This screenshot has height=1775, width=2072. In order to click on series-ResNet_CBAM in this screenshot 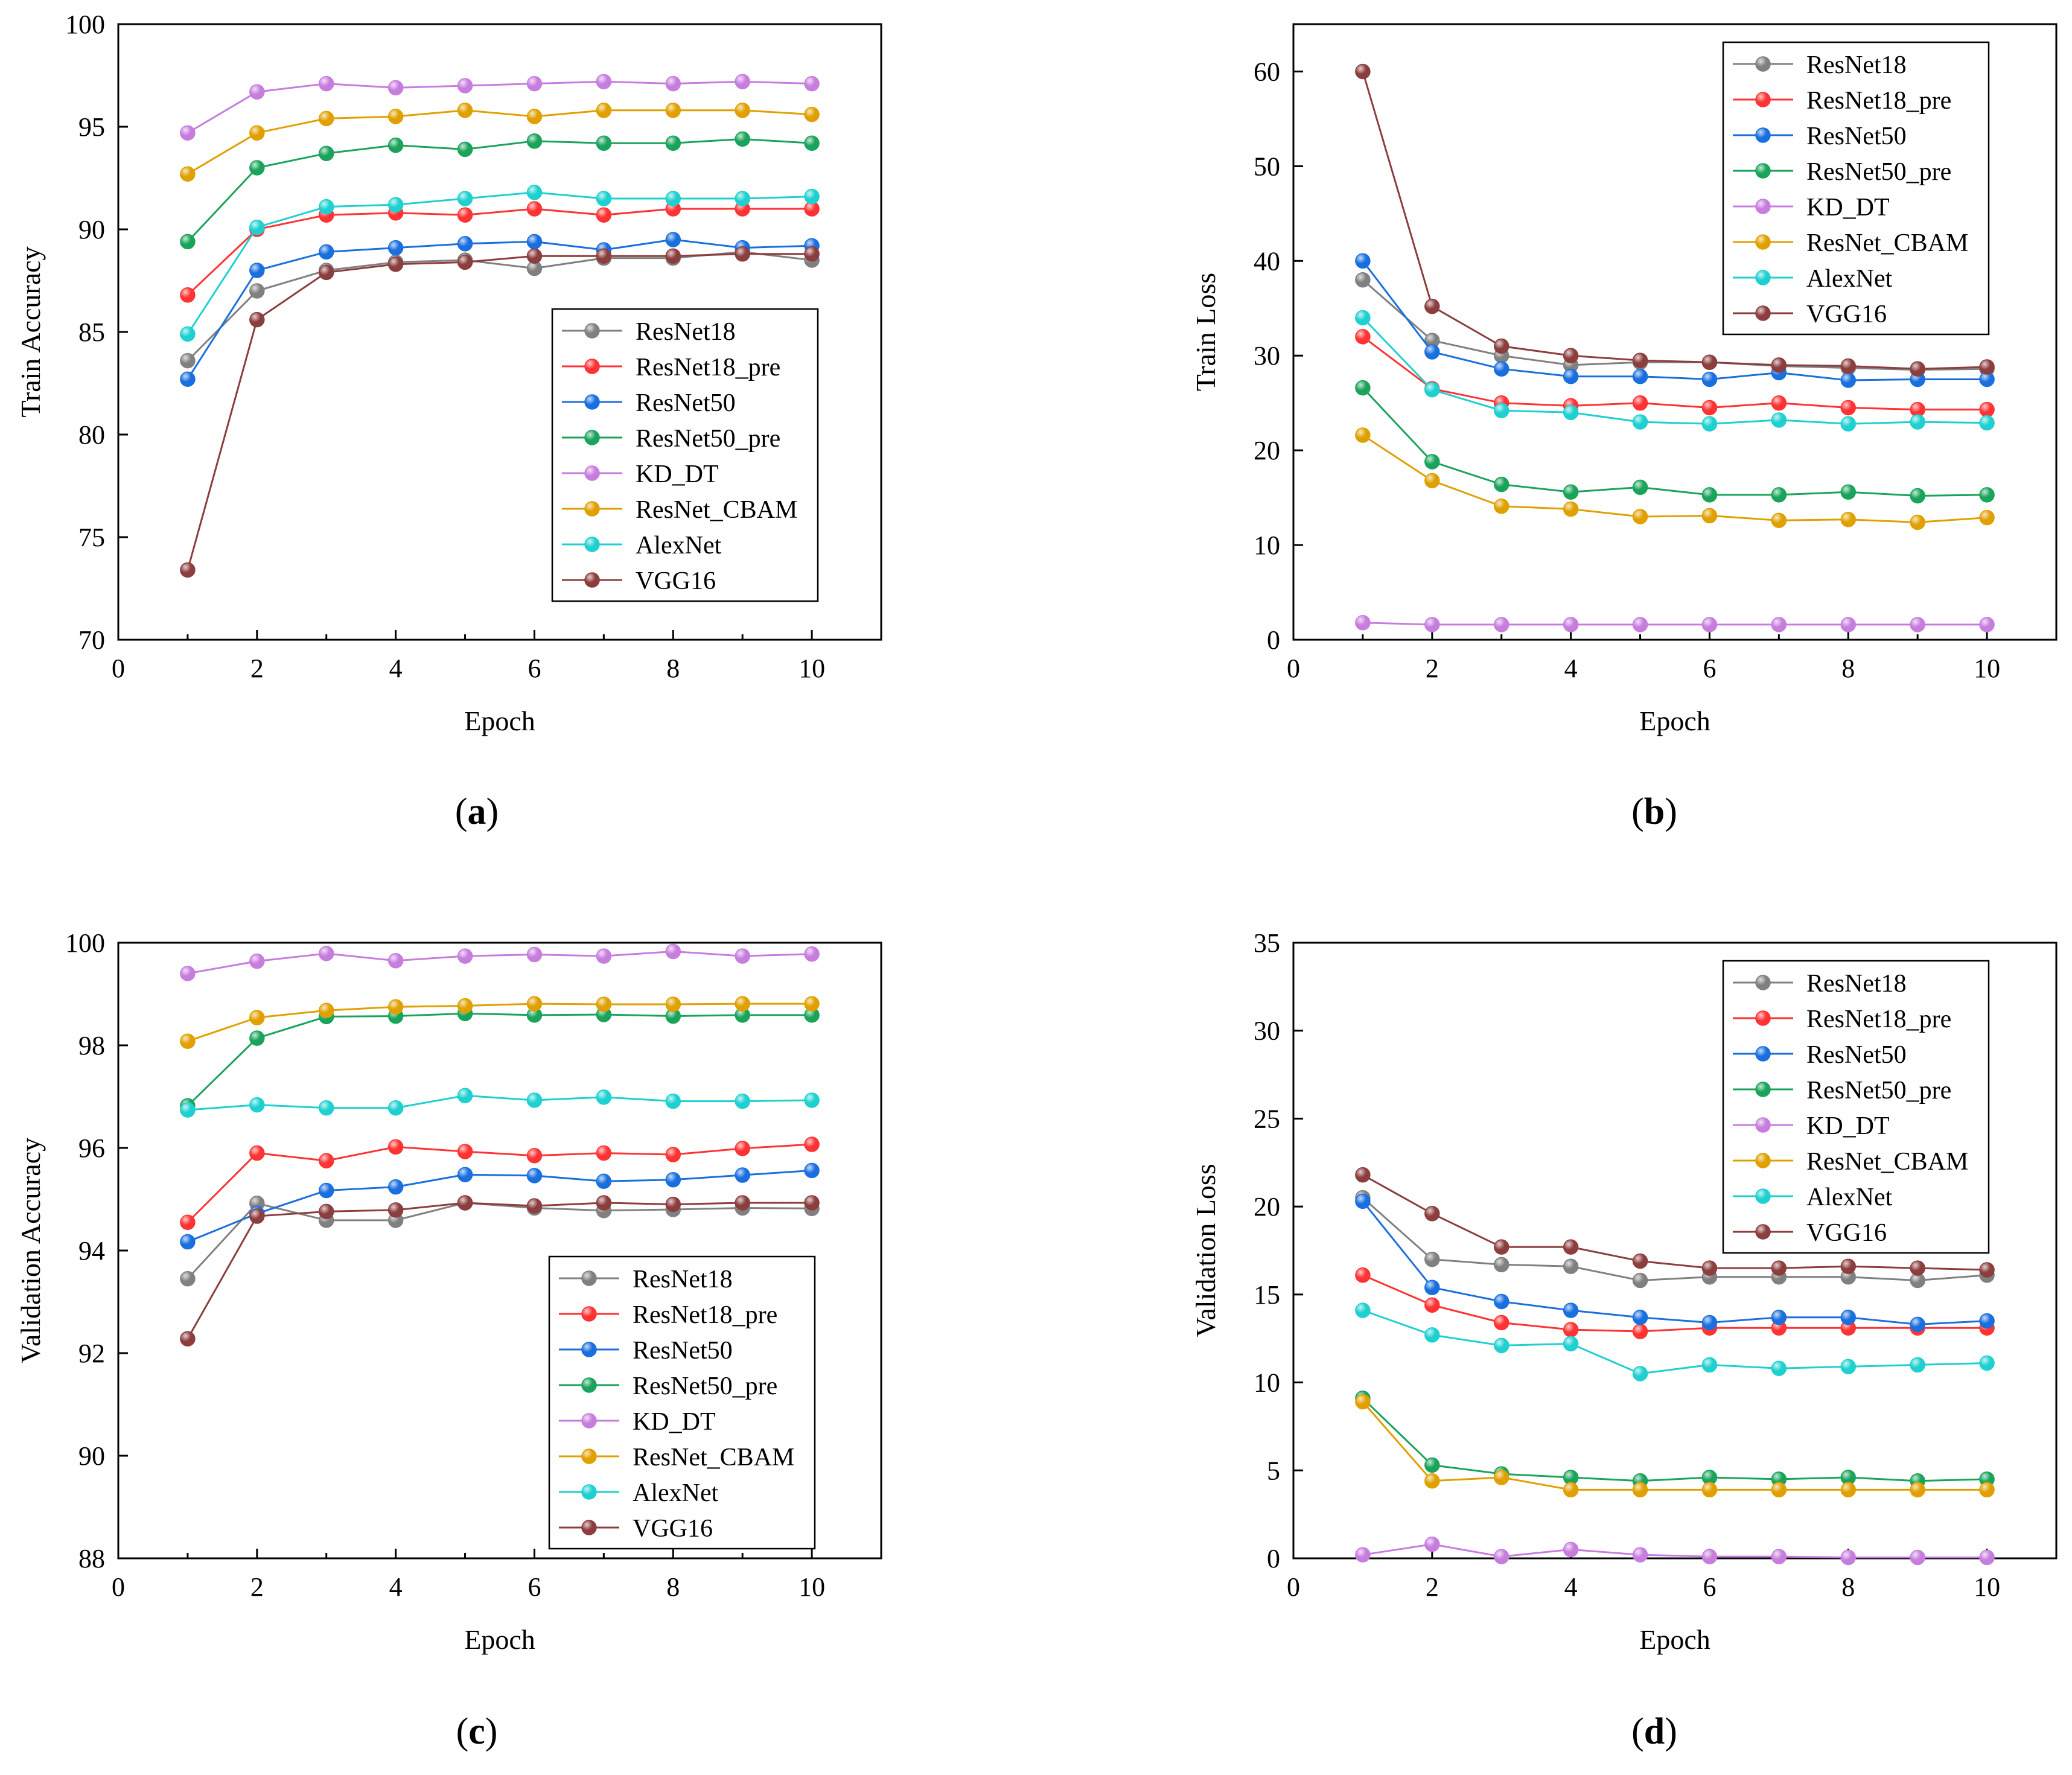, I will do `click(500, 1022)`.